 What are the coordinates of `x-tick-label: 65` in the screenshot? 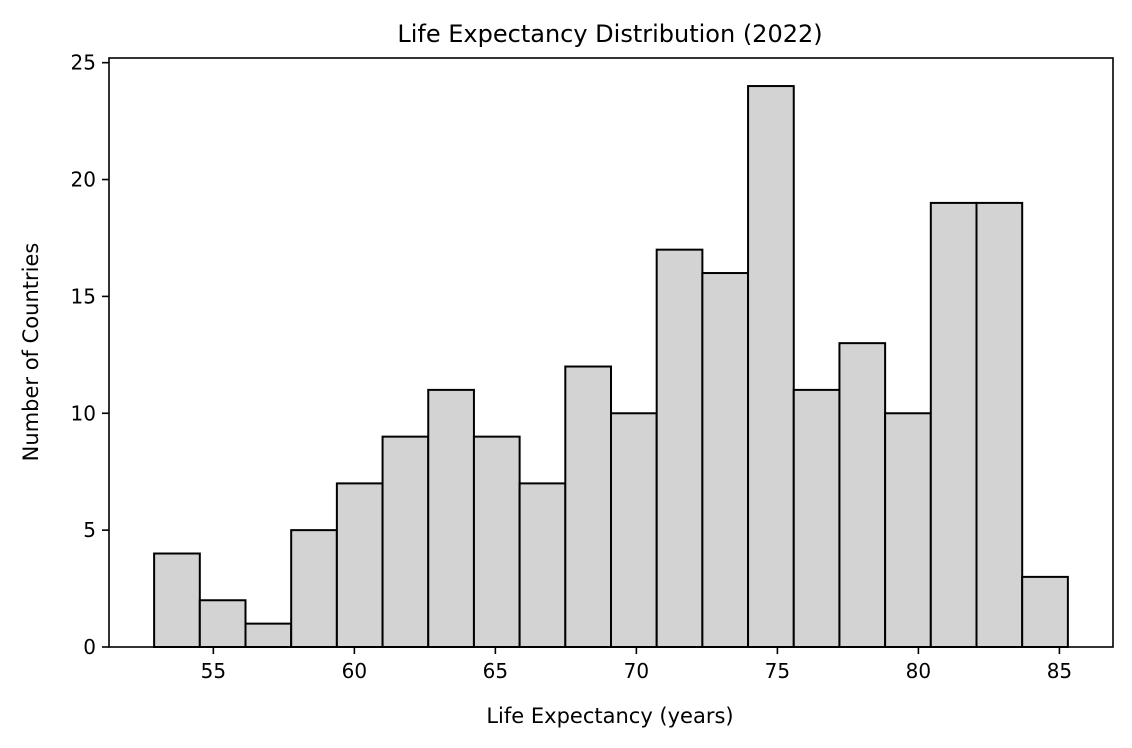 It's located at (495, 671).